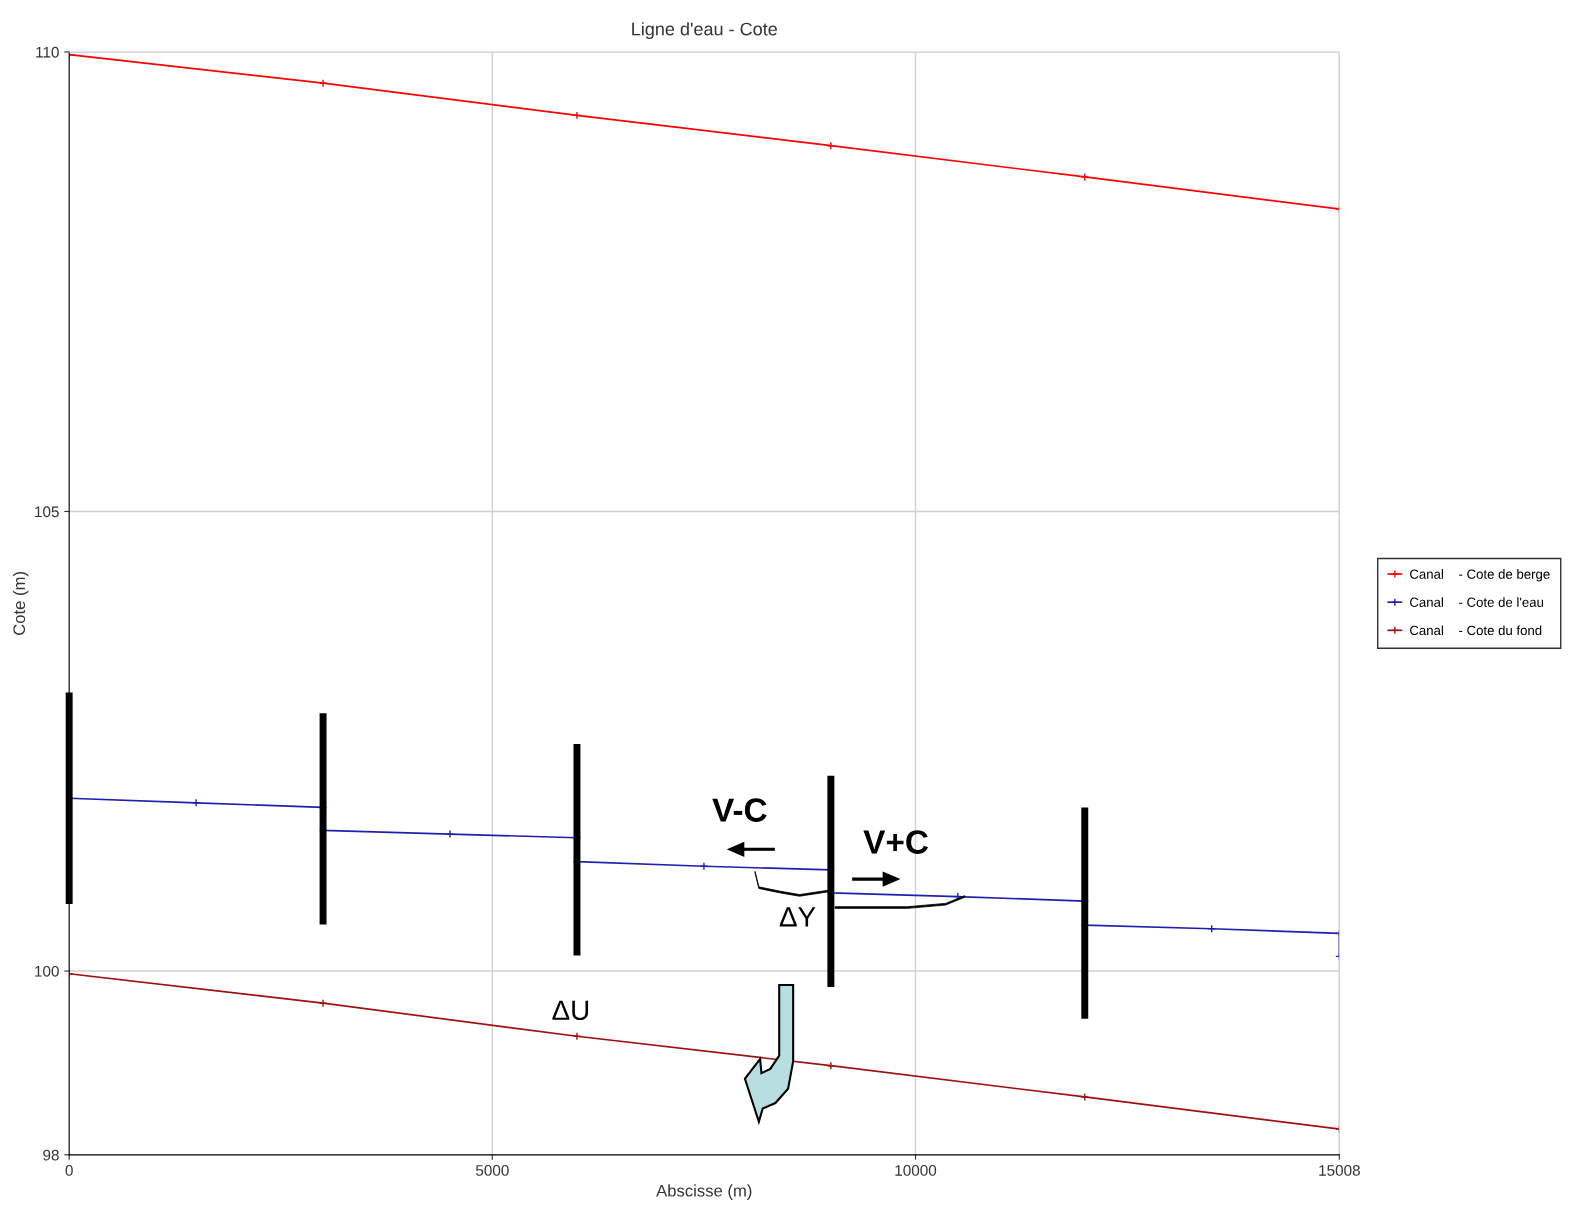 This screenshot has width=1572, height=1208. What do you see at coordinates (20, 603) in the screenshot?
I see `y-axis-title: Cote (m)` at bounding box center [20, 603].